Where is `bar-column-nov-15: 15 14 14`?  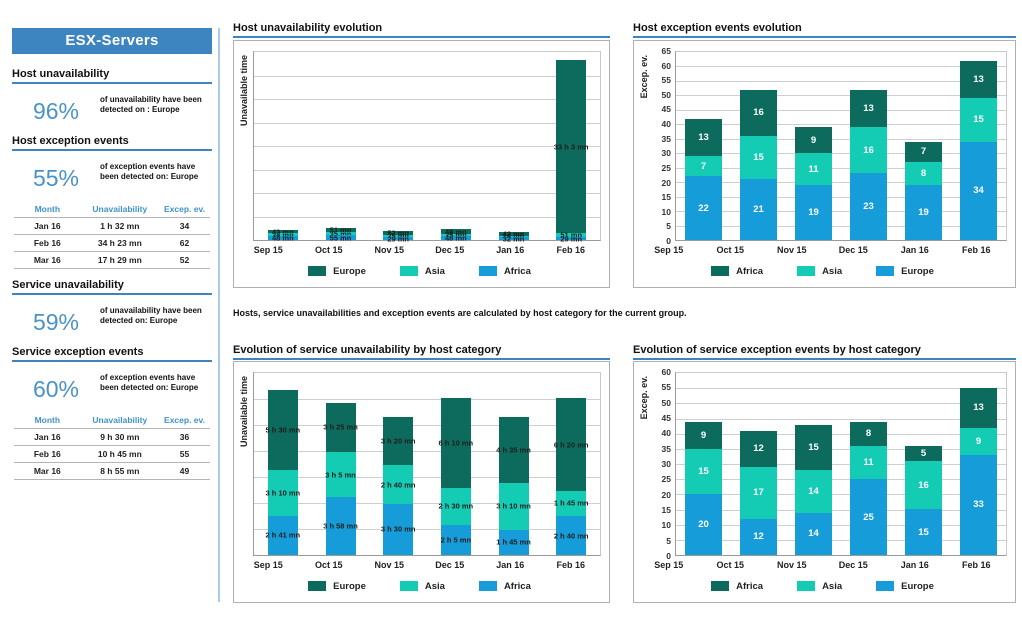 bar-column-nov-15: 15 14 14 is located at coordinates (813, 464).